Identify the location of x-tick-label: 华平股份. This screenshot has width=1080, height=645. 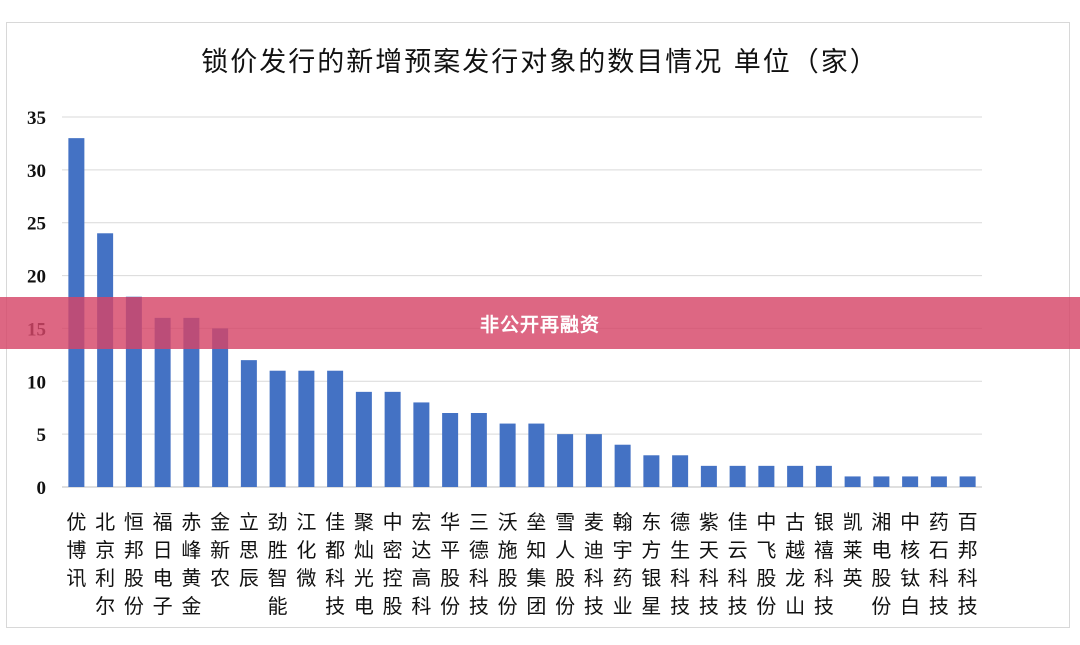
(450, 564).